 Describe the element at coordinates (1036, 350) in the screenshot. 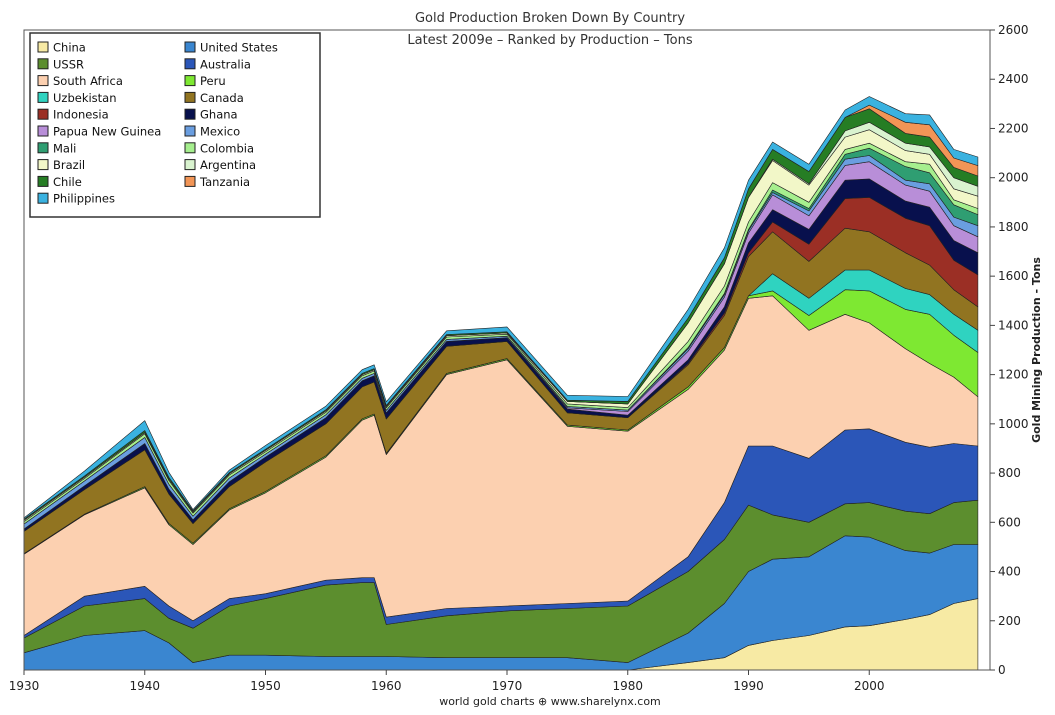

I see `y-axis-label: Gold Mining Production - Tons` at that location.